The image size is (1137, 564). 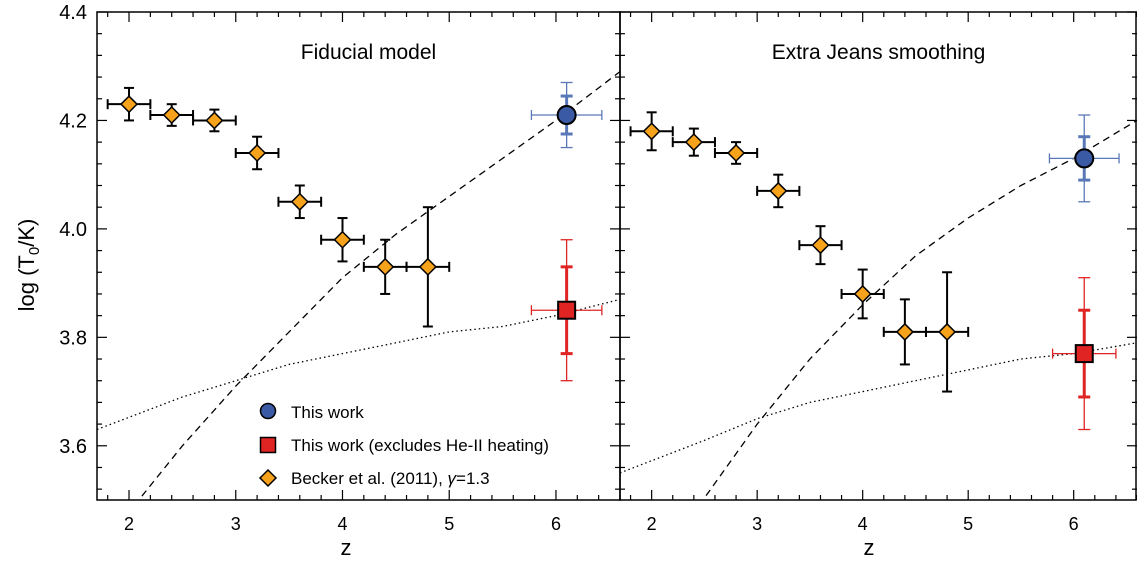 What do you see at coordinates (346, 547) in the screenshot?
I see `x-axis-label-left: z` at bounding box center [346, 547].